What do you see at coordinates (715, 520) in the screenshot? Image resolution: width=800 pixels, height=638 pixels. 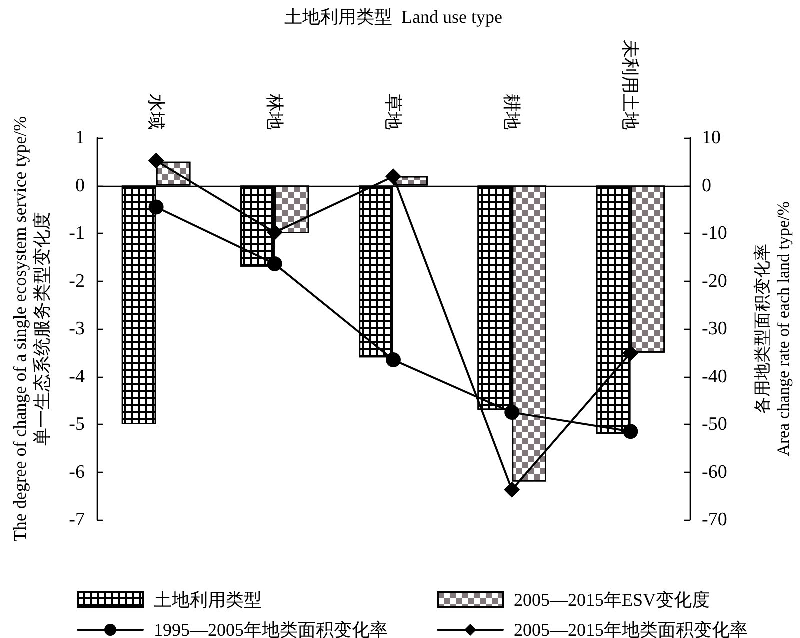 I see `y2-tick-label: -70` at bounding box center [715, 520].